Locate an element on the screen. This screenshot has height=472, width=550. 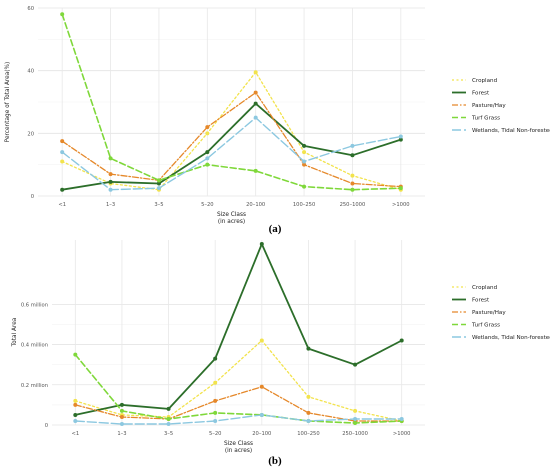
y-tick-label: 0 is located at coordinates (46, 426).